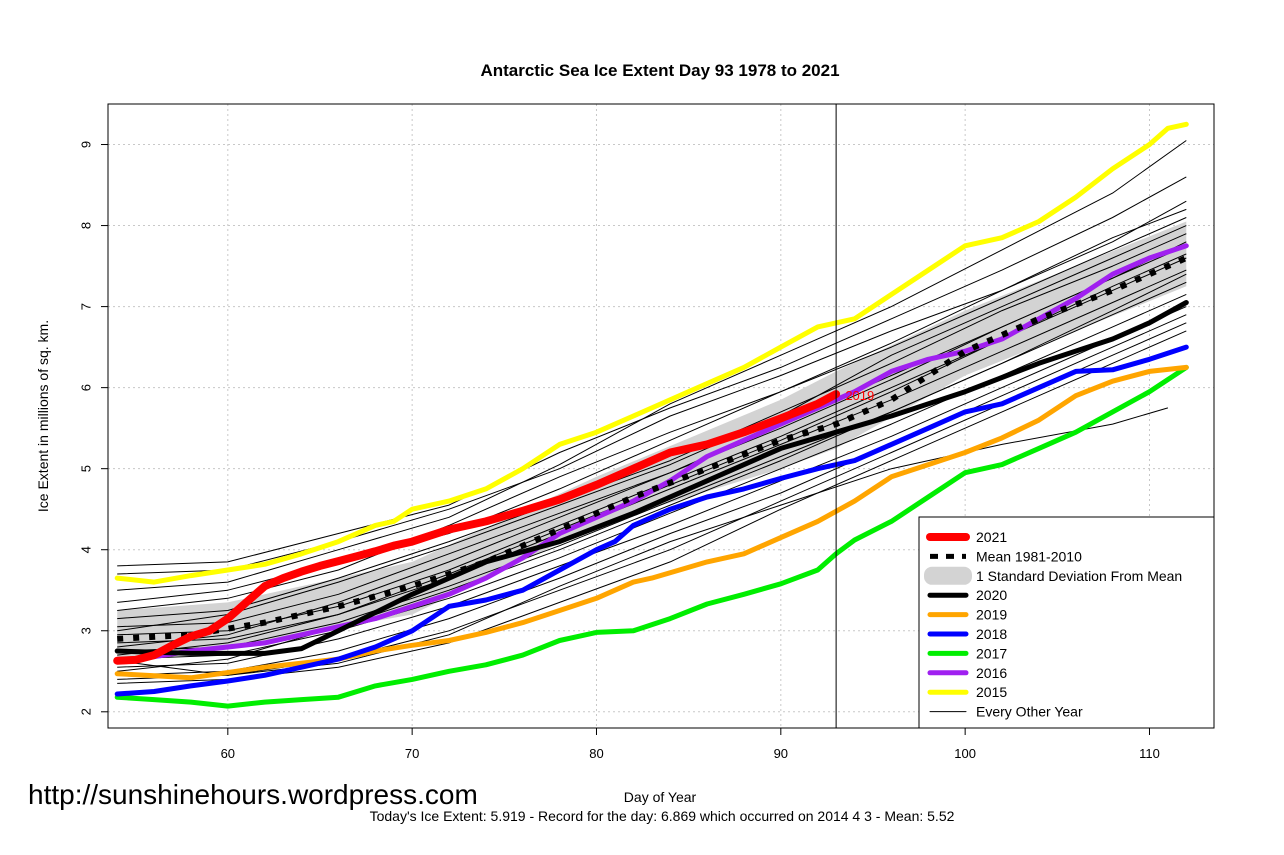 Image resolution: width=1284 pixels, height=855 pixels. Describe the element at coordinates (412, 753) in the screenshot. I see `x-tick-label-70: 70` at that location.